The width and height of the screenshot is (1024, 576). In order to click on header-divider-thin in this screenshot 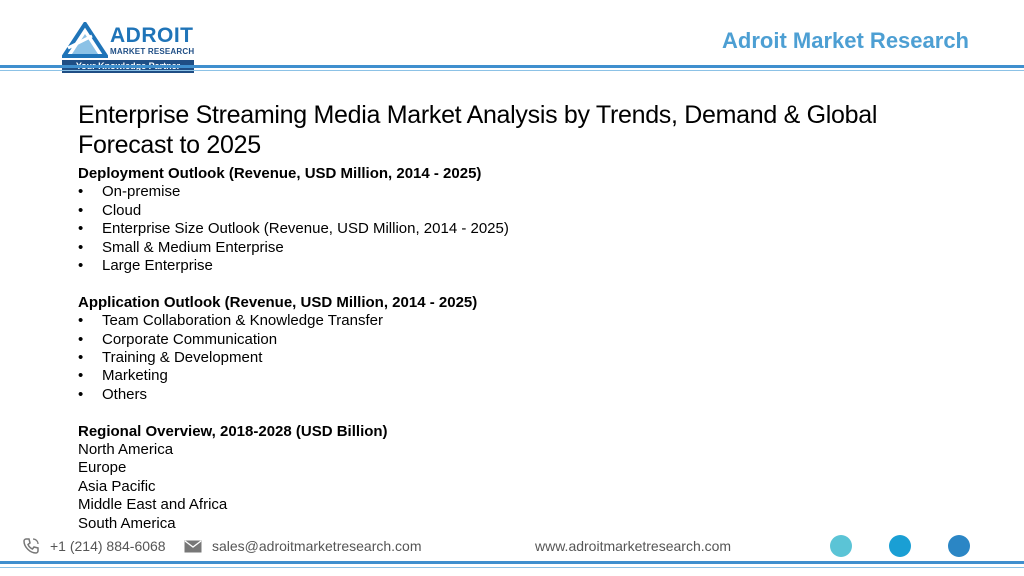, I will do `click(512, 70)`.